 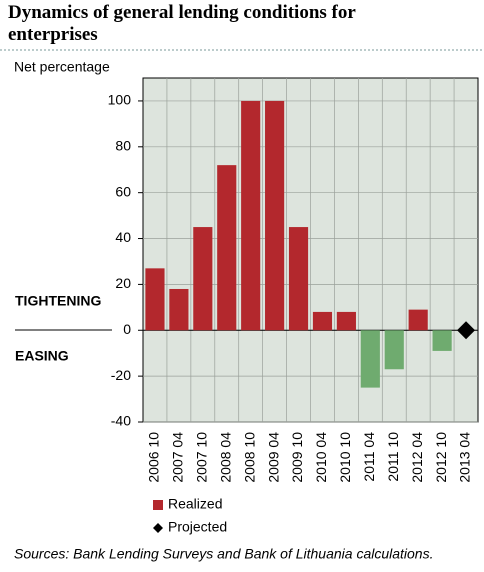 I want to click on y-tick-label: -20, so click(x=121, y=375).